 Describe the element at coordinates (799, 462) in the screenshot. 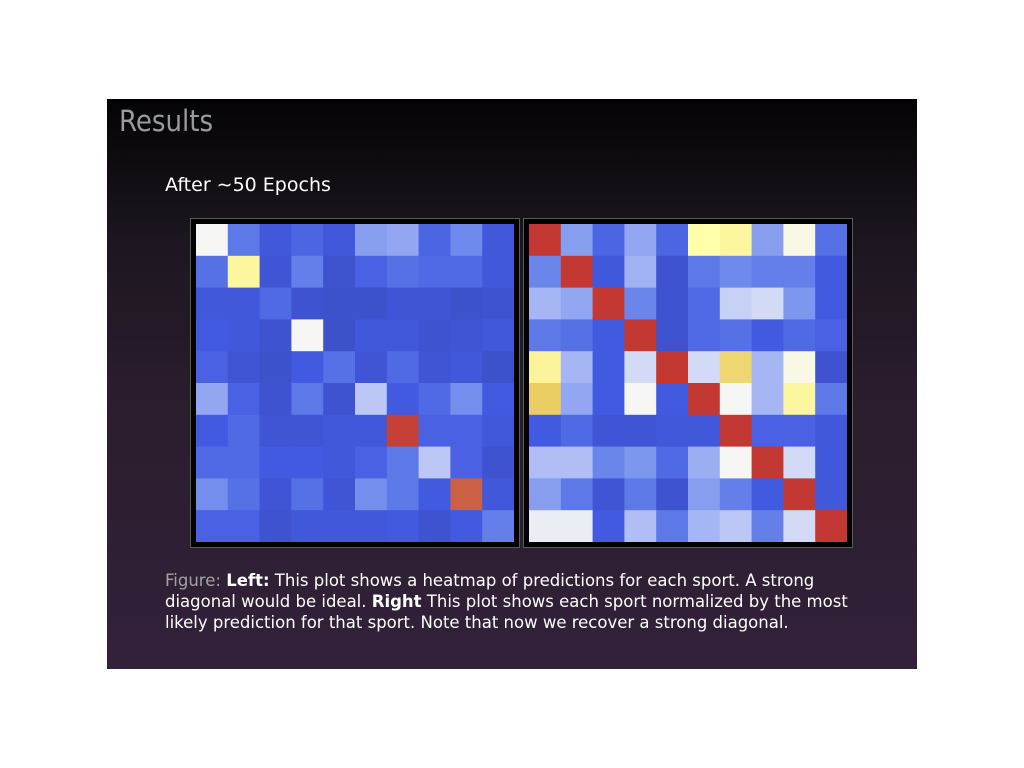

I see `right-heatmap-cell-r7-c8` at that location.